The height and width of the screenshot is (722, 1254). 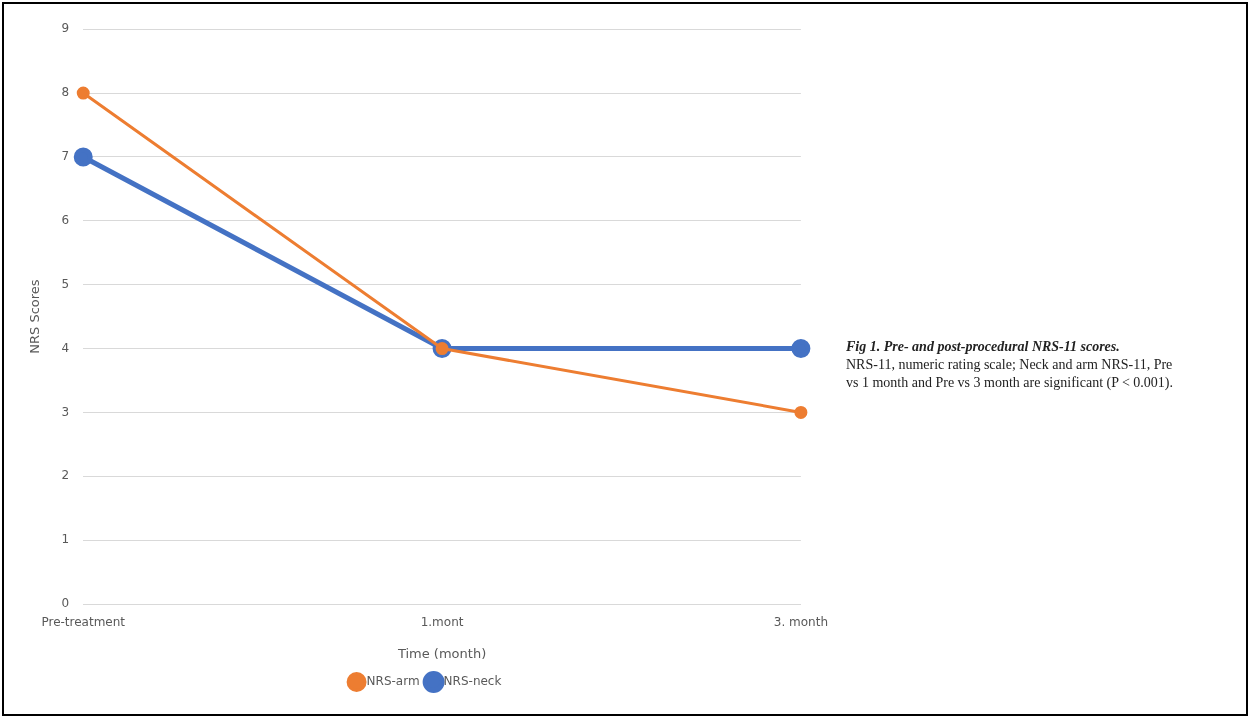 What do you see at coordinates (800, 622) in the screenshot?
I see `x-tick-label: 3. month` at bounding box center [800, 622].